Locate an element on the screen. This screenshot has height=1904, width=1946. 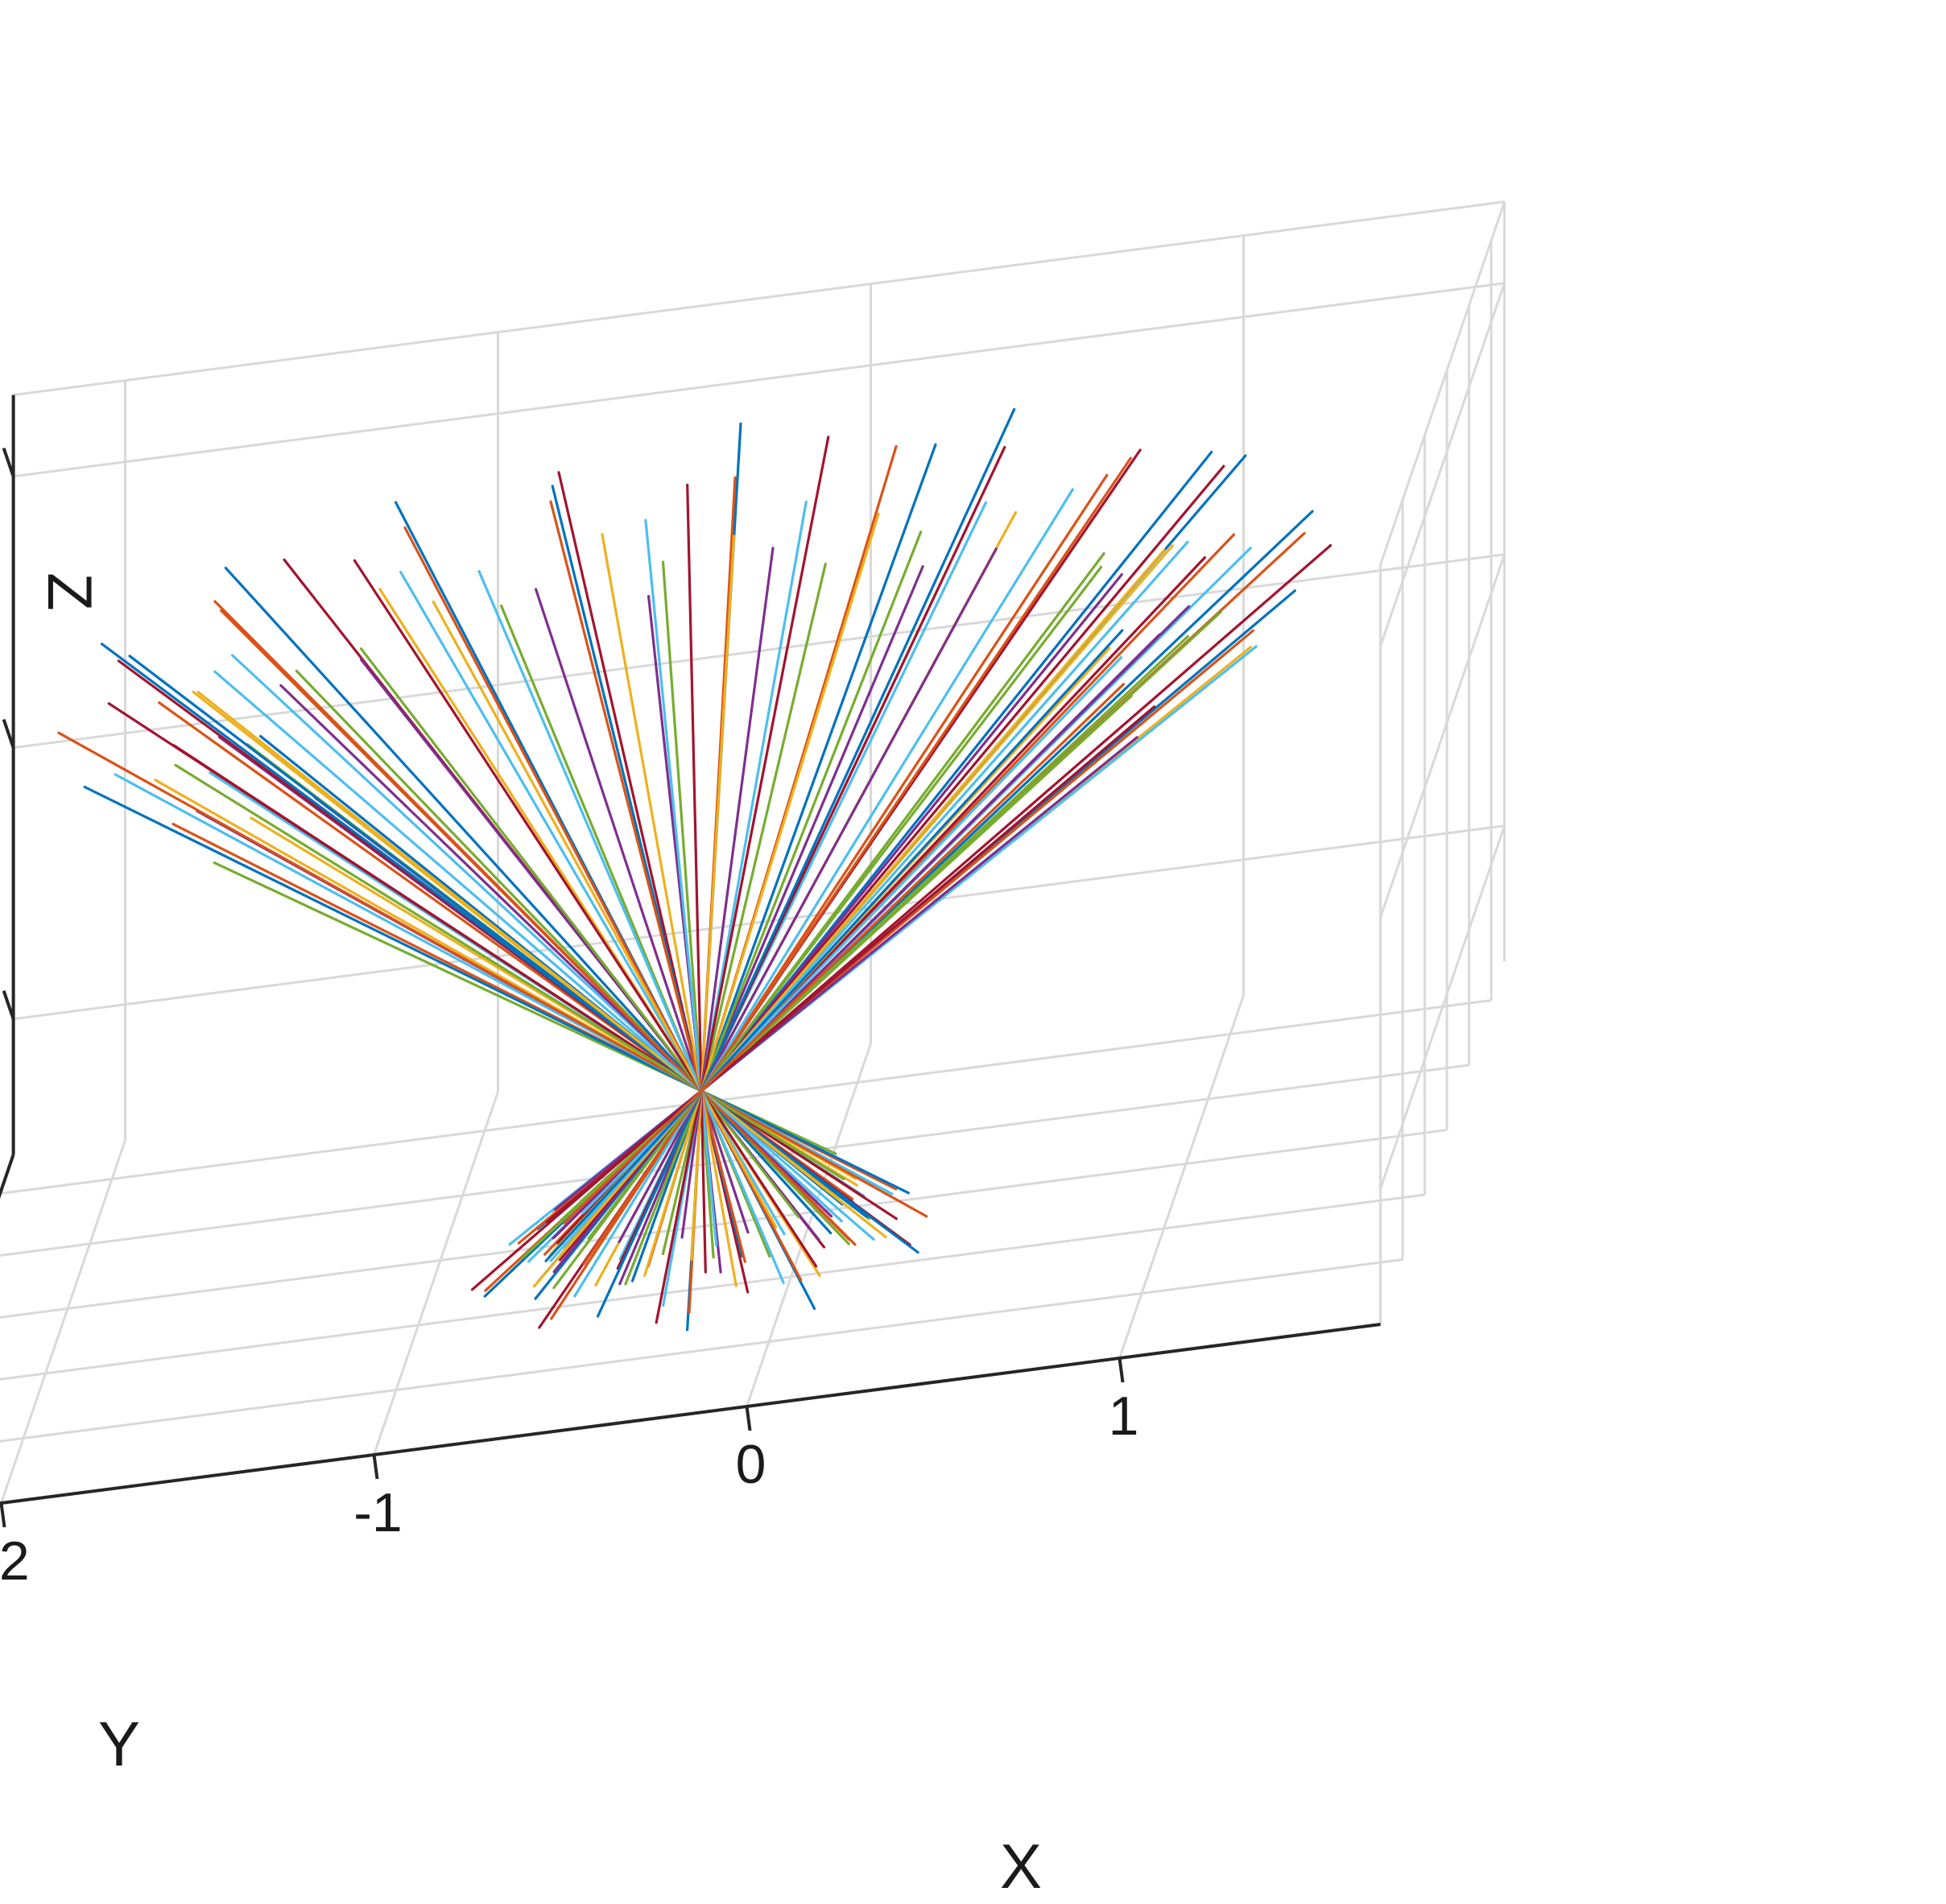
x-axis-line is located at coordinates (690, 1414).